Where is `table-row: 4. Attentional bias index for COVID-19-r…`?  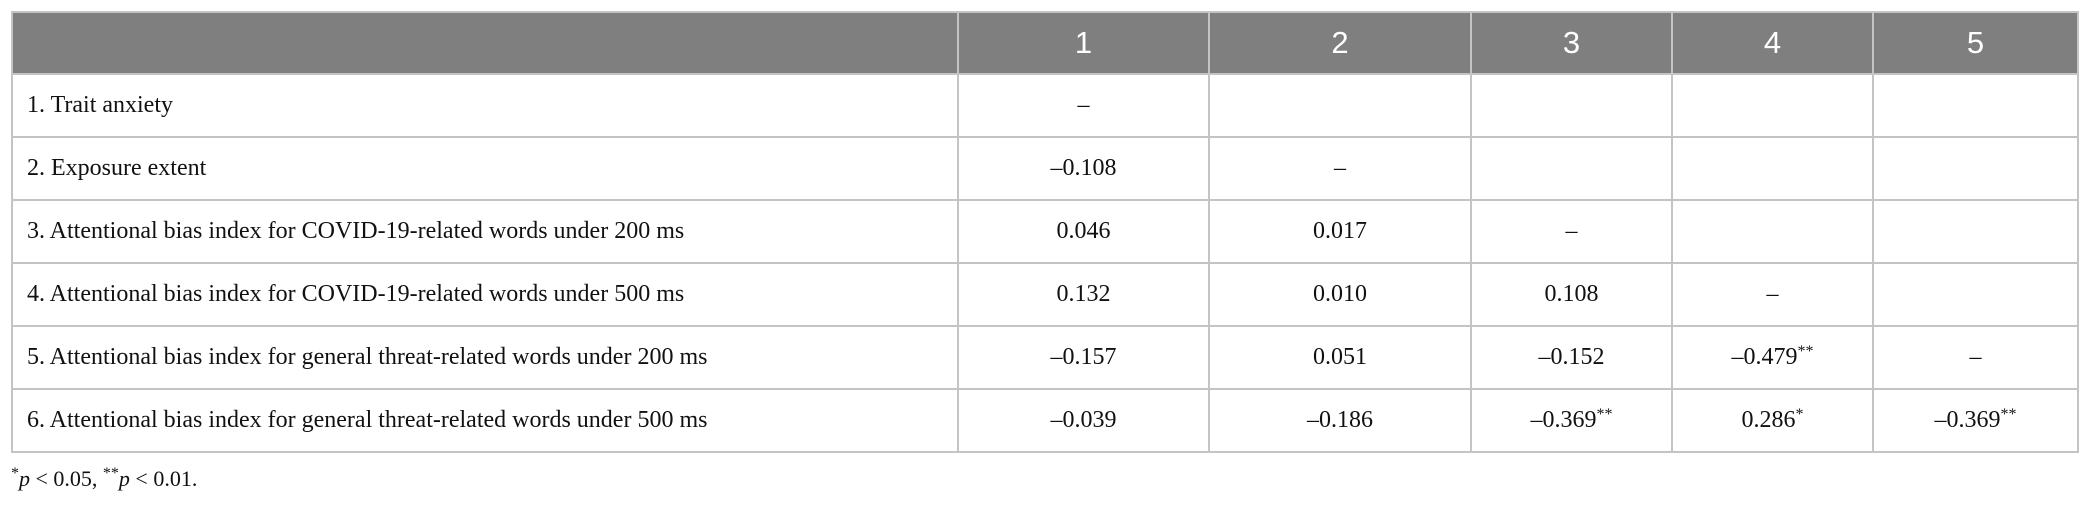 table-row: 4. Attentional bias index for COVID-19-r… is located at coordinates (1045, 294).